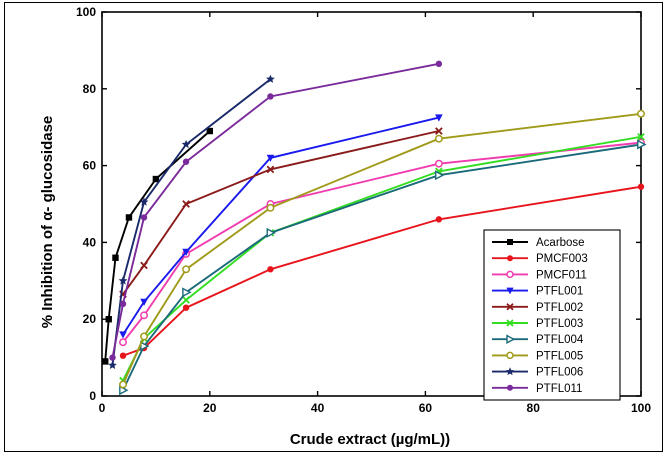 The width and height of the screenshot is (669, 456). What do you see at coordinates (559, 373) in the screenshot?
I see `legend-label: PTFL006` at bounding box center [559, 373].